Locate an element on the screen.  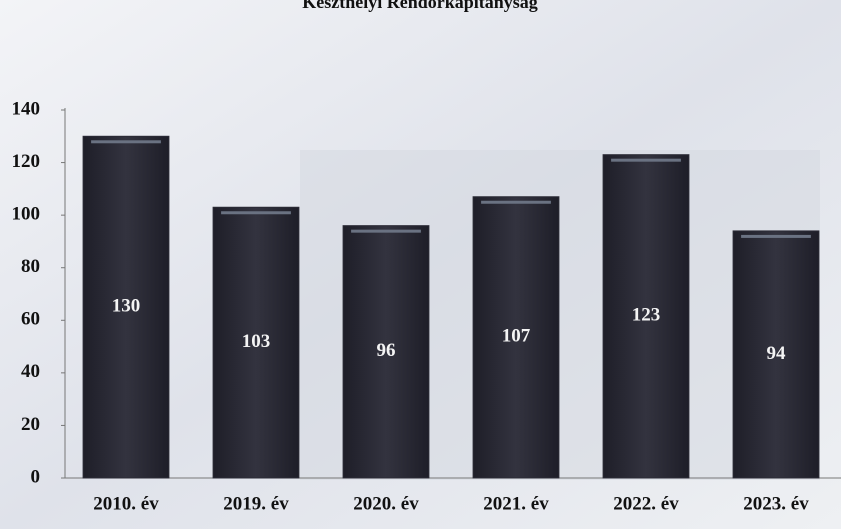
y-tick-label: 100 is located at coordinates (26, 214).